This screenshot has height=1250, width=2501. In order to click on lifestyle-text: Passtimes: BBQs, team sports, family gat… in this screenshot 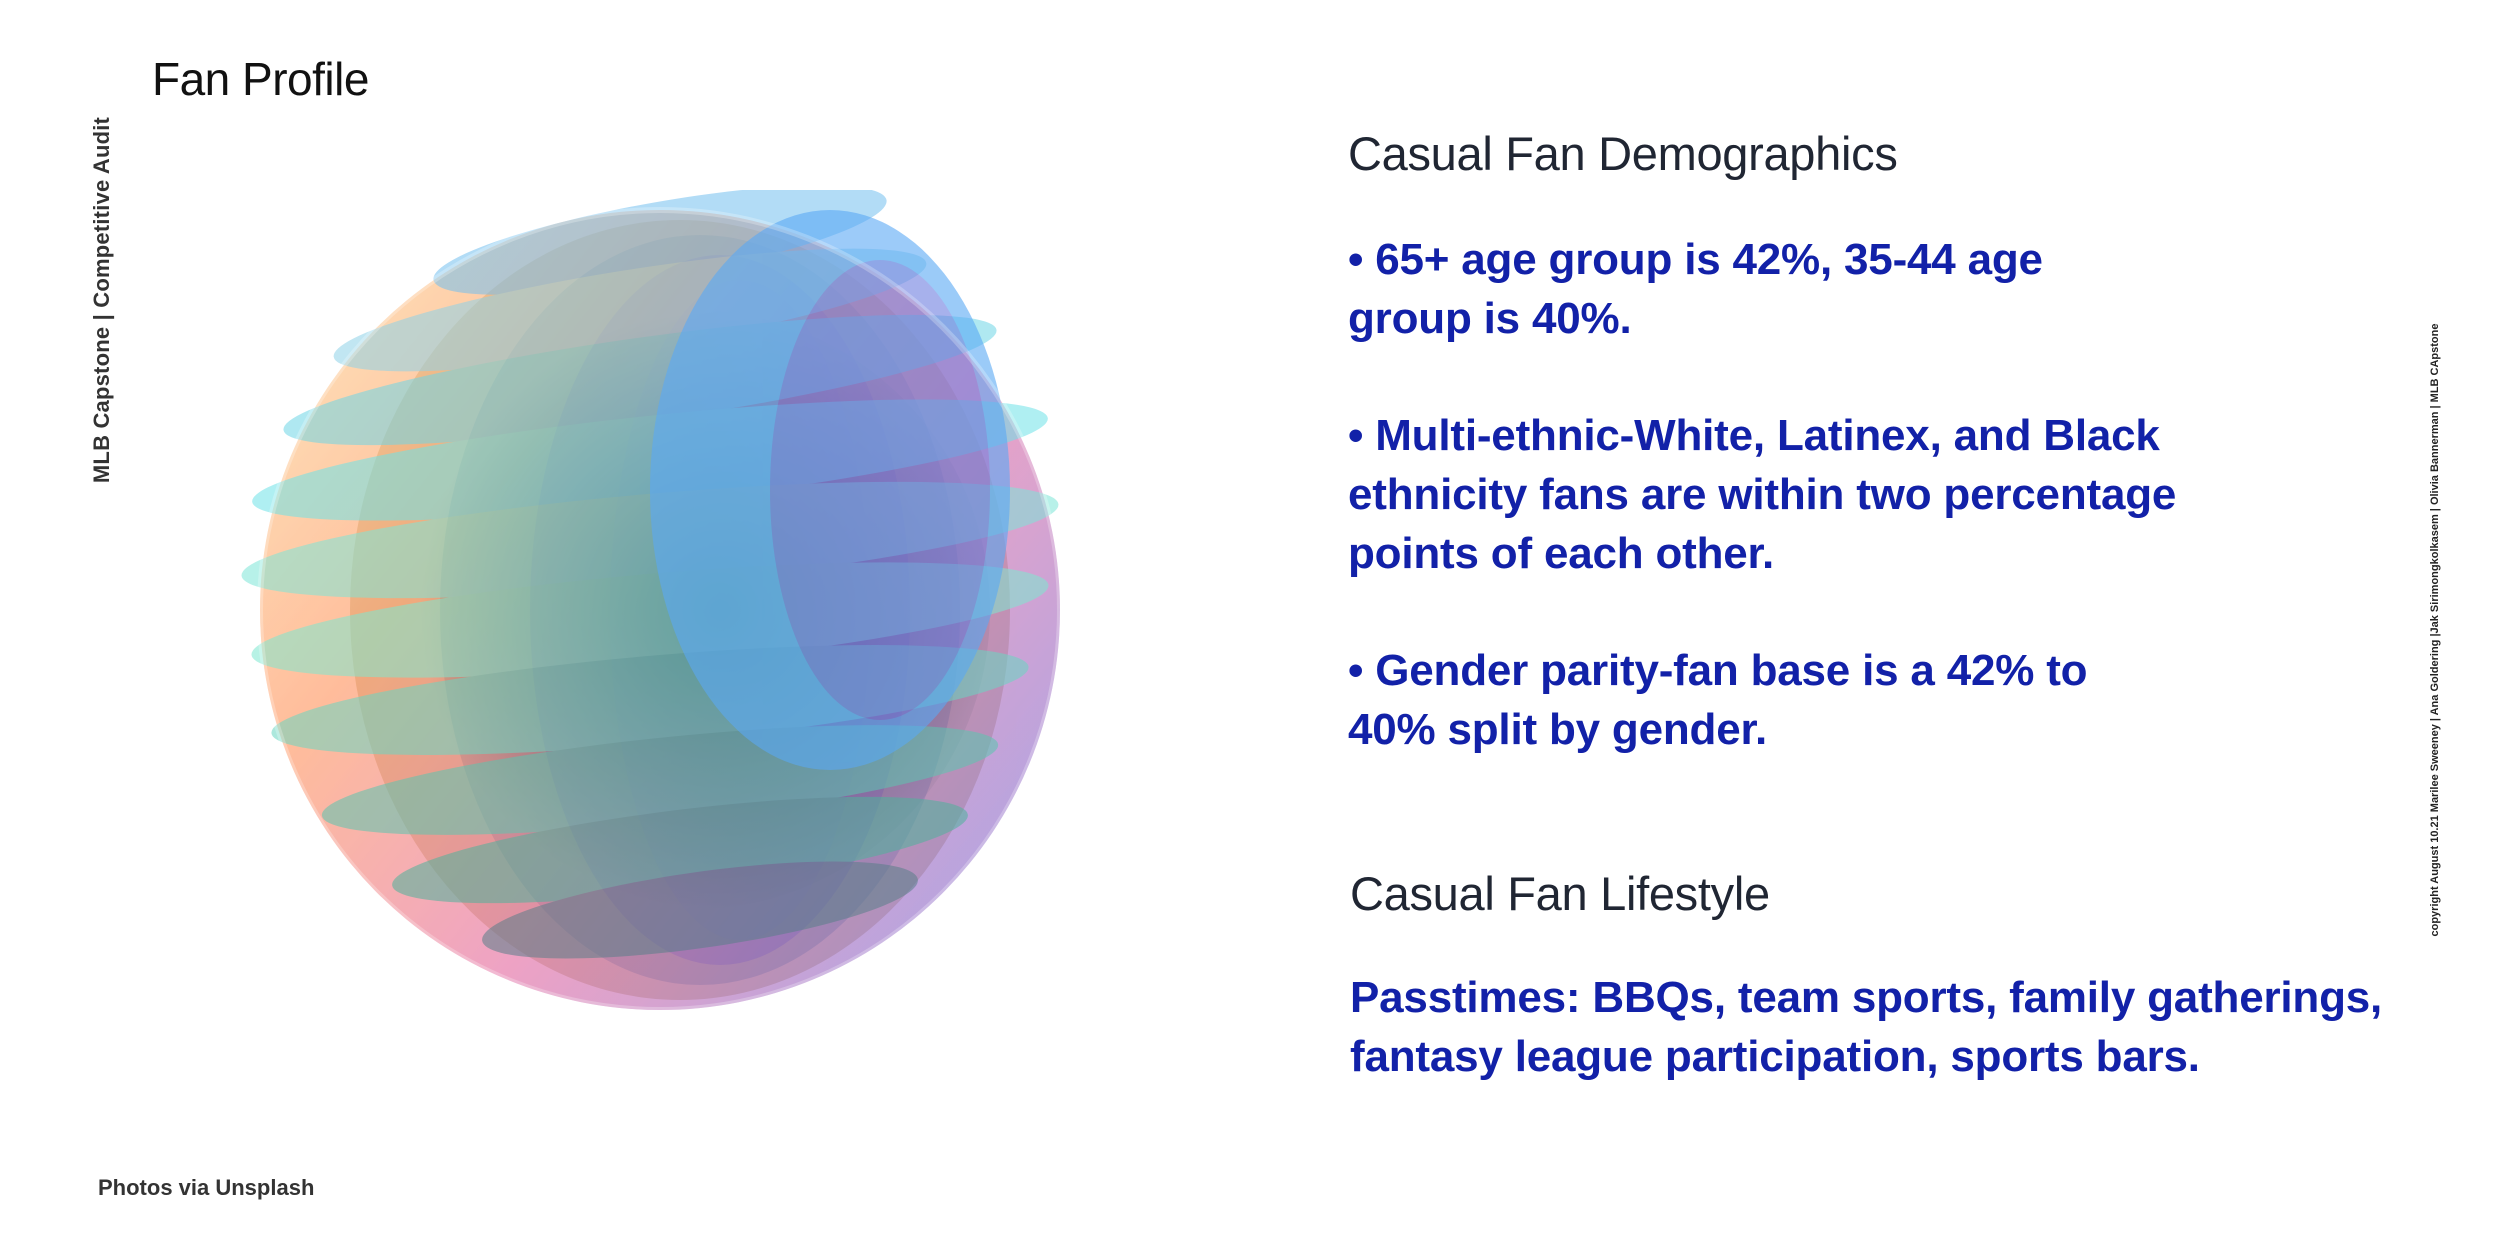, I will do `click(1866, 1027)`.